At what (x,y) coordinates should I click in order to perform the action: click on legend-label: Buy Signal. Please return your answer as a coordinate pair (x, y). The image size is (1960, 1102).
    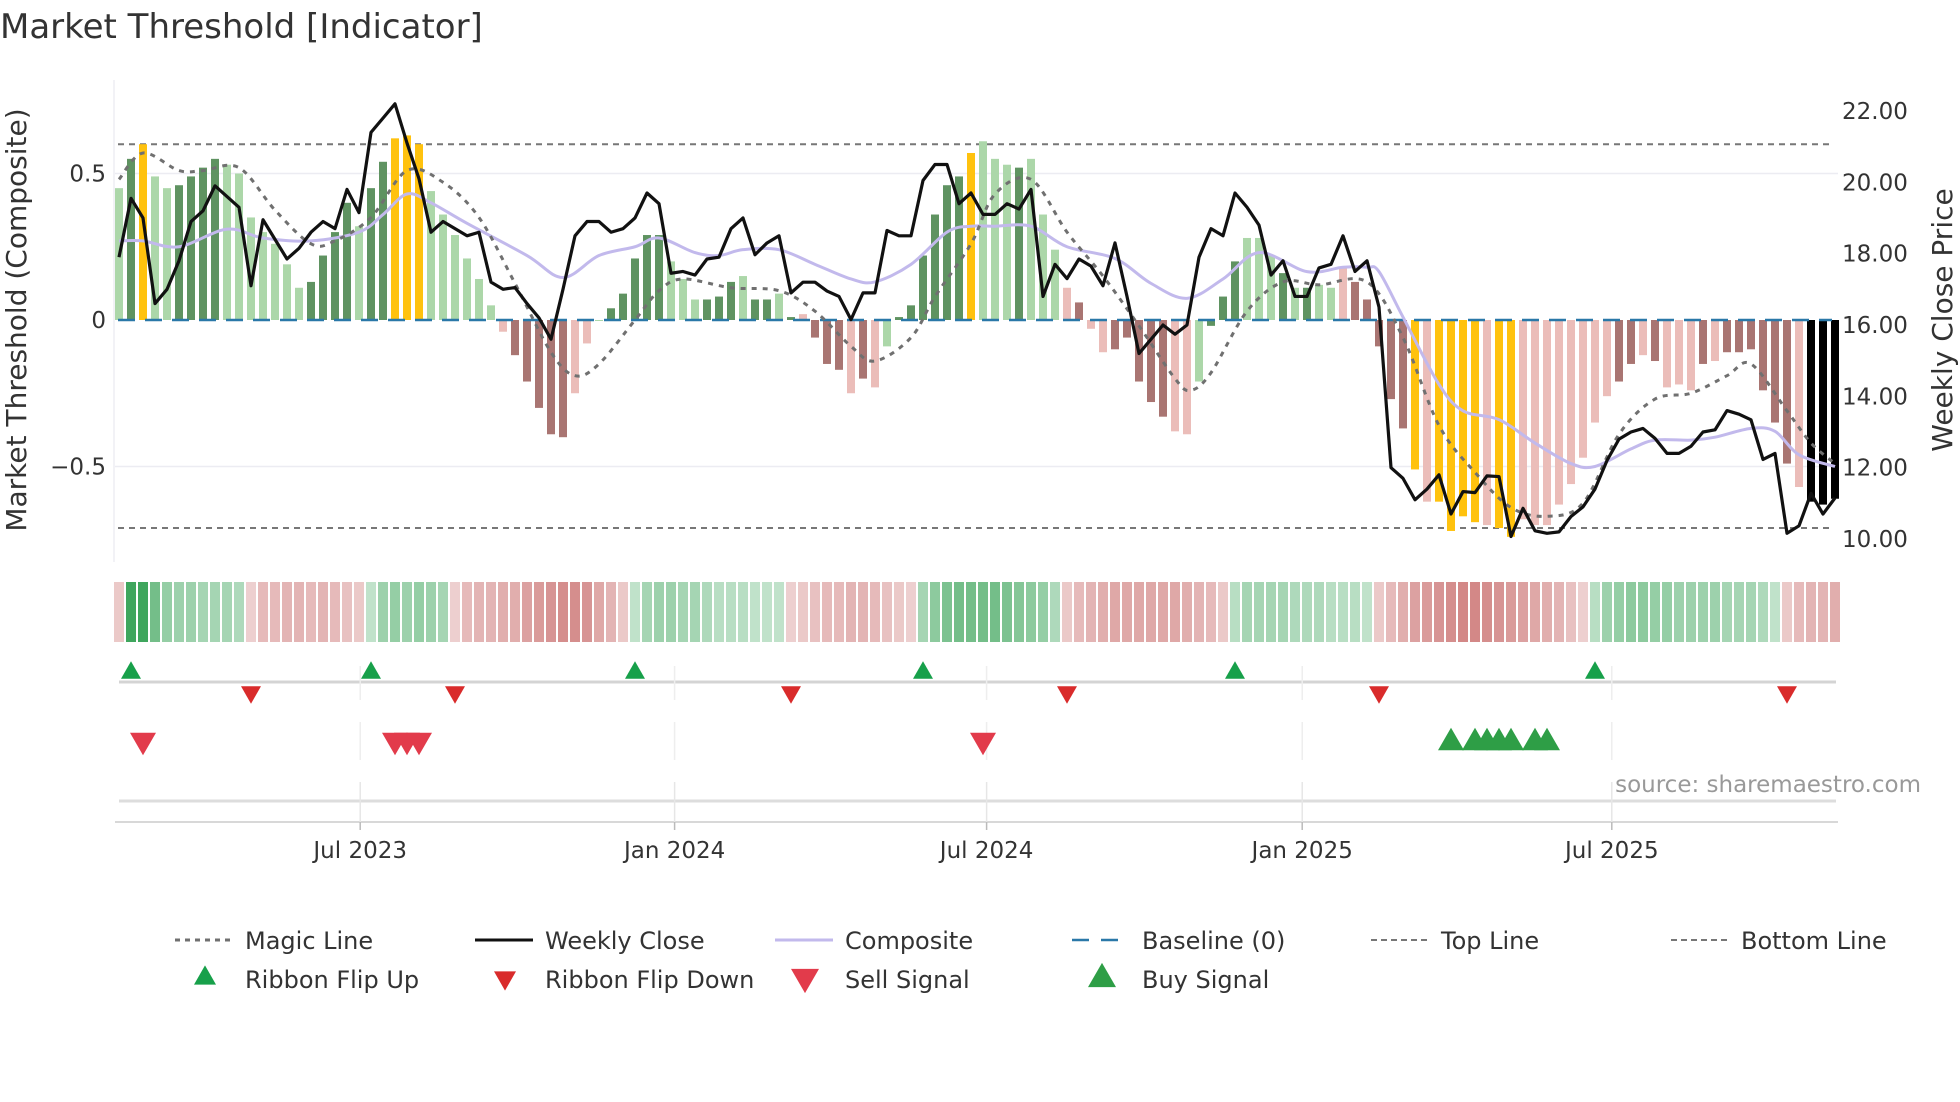
    Looking at the image, I should click on (1205, 980).